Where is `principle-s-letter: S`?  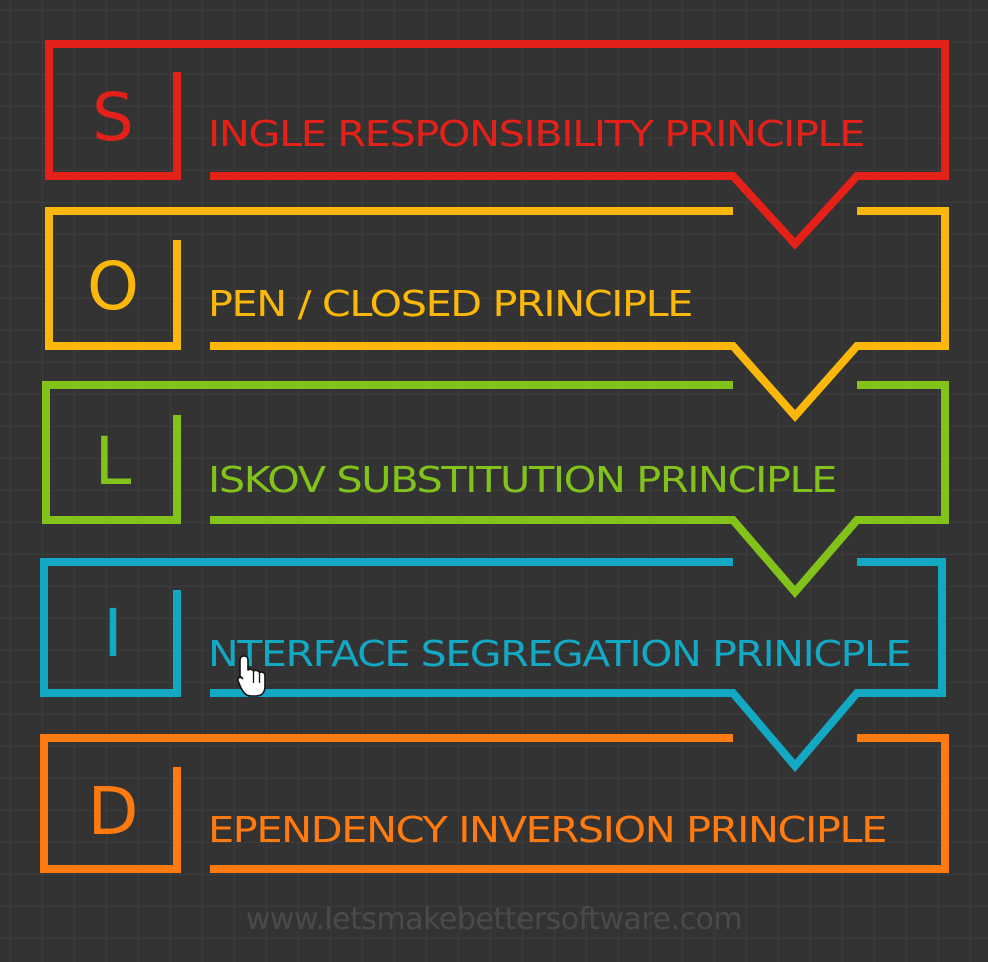 principle-s-letter: S is located at coordinates (113, 117).